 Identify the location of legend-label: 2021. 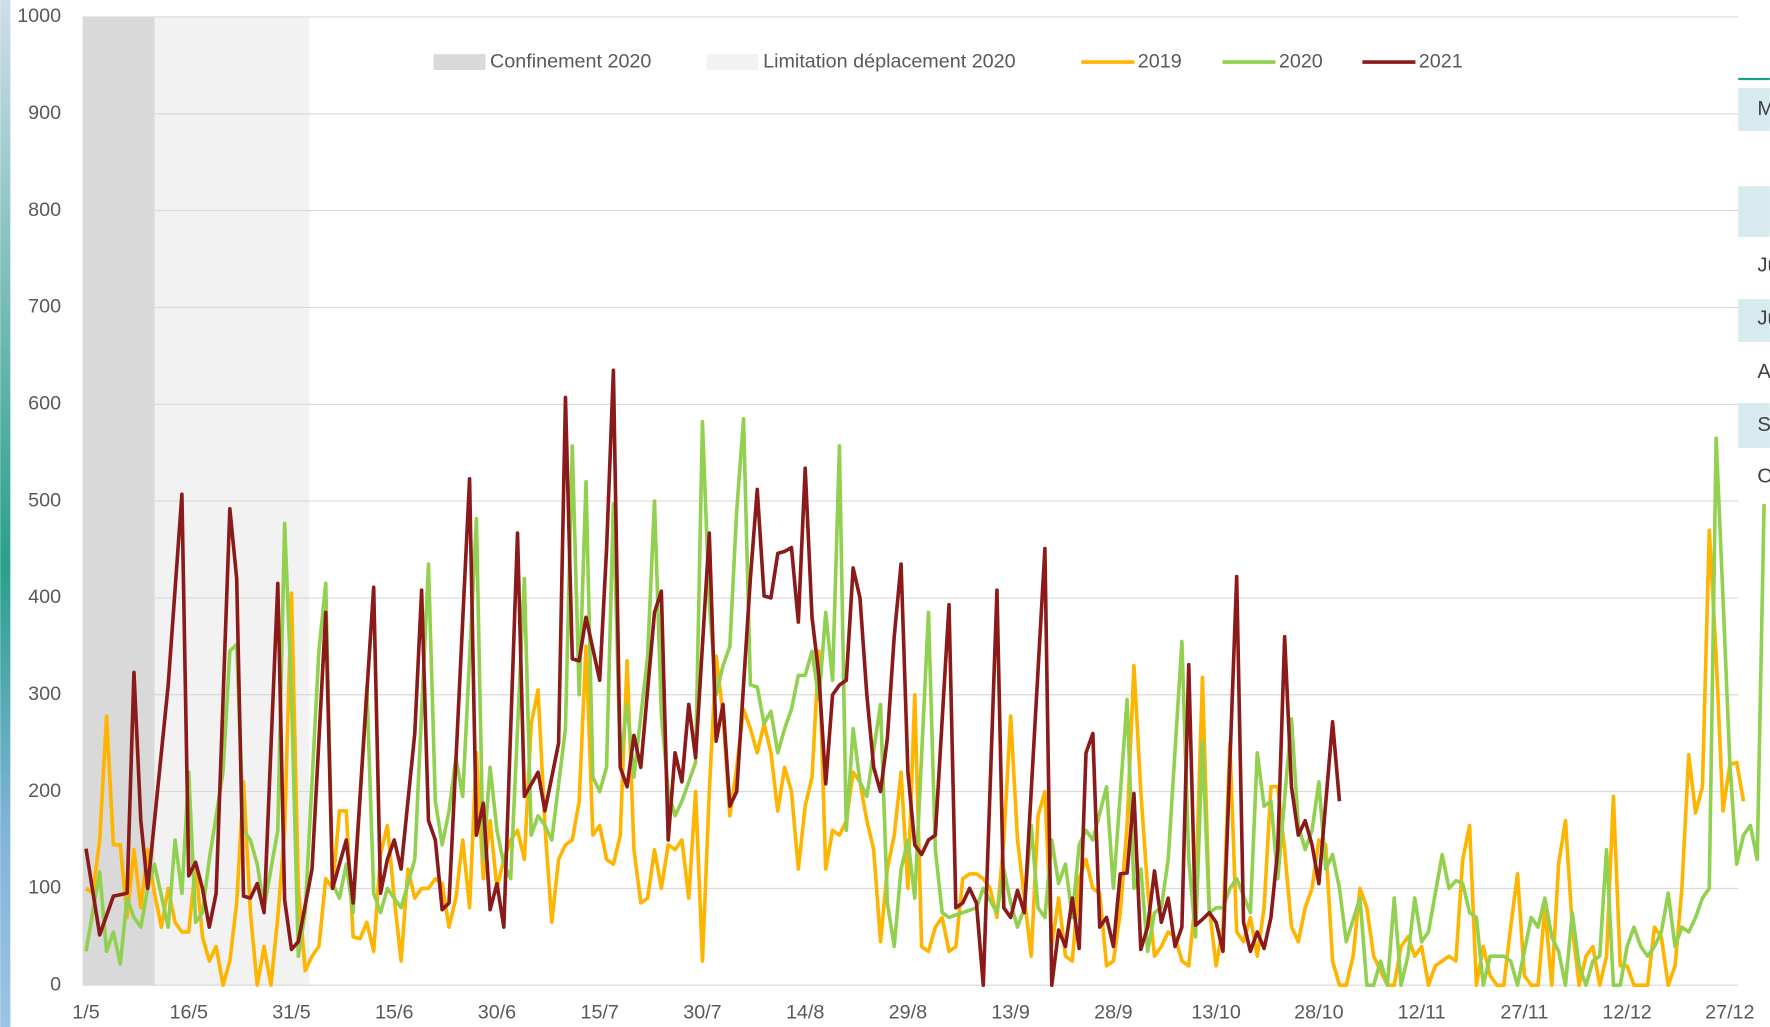
(1441, 61).